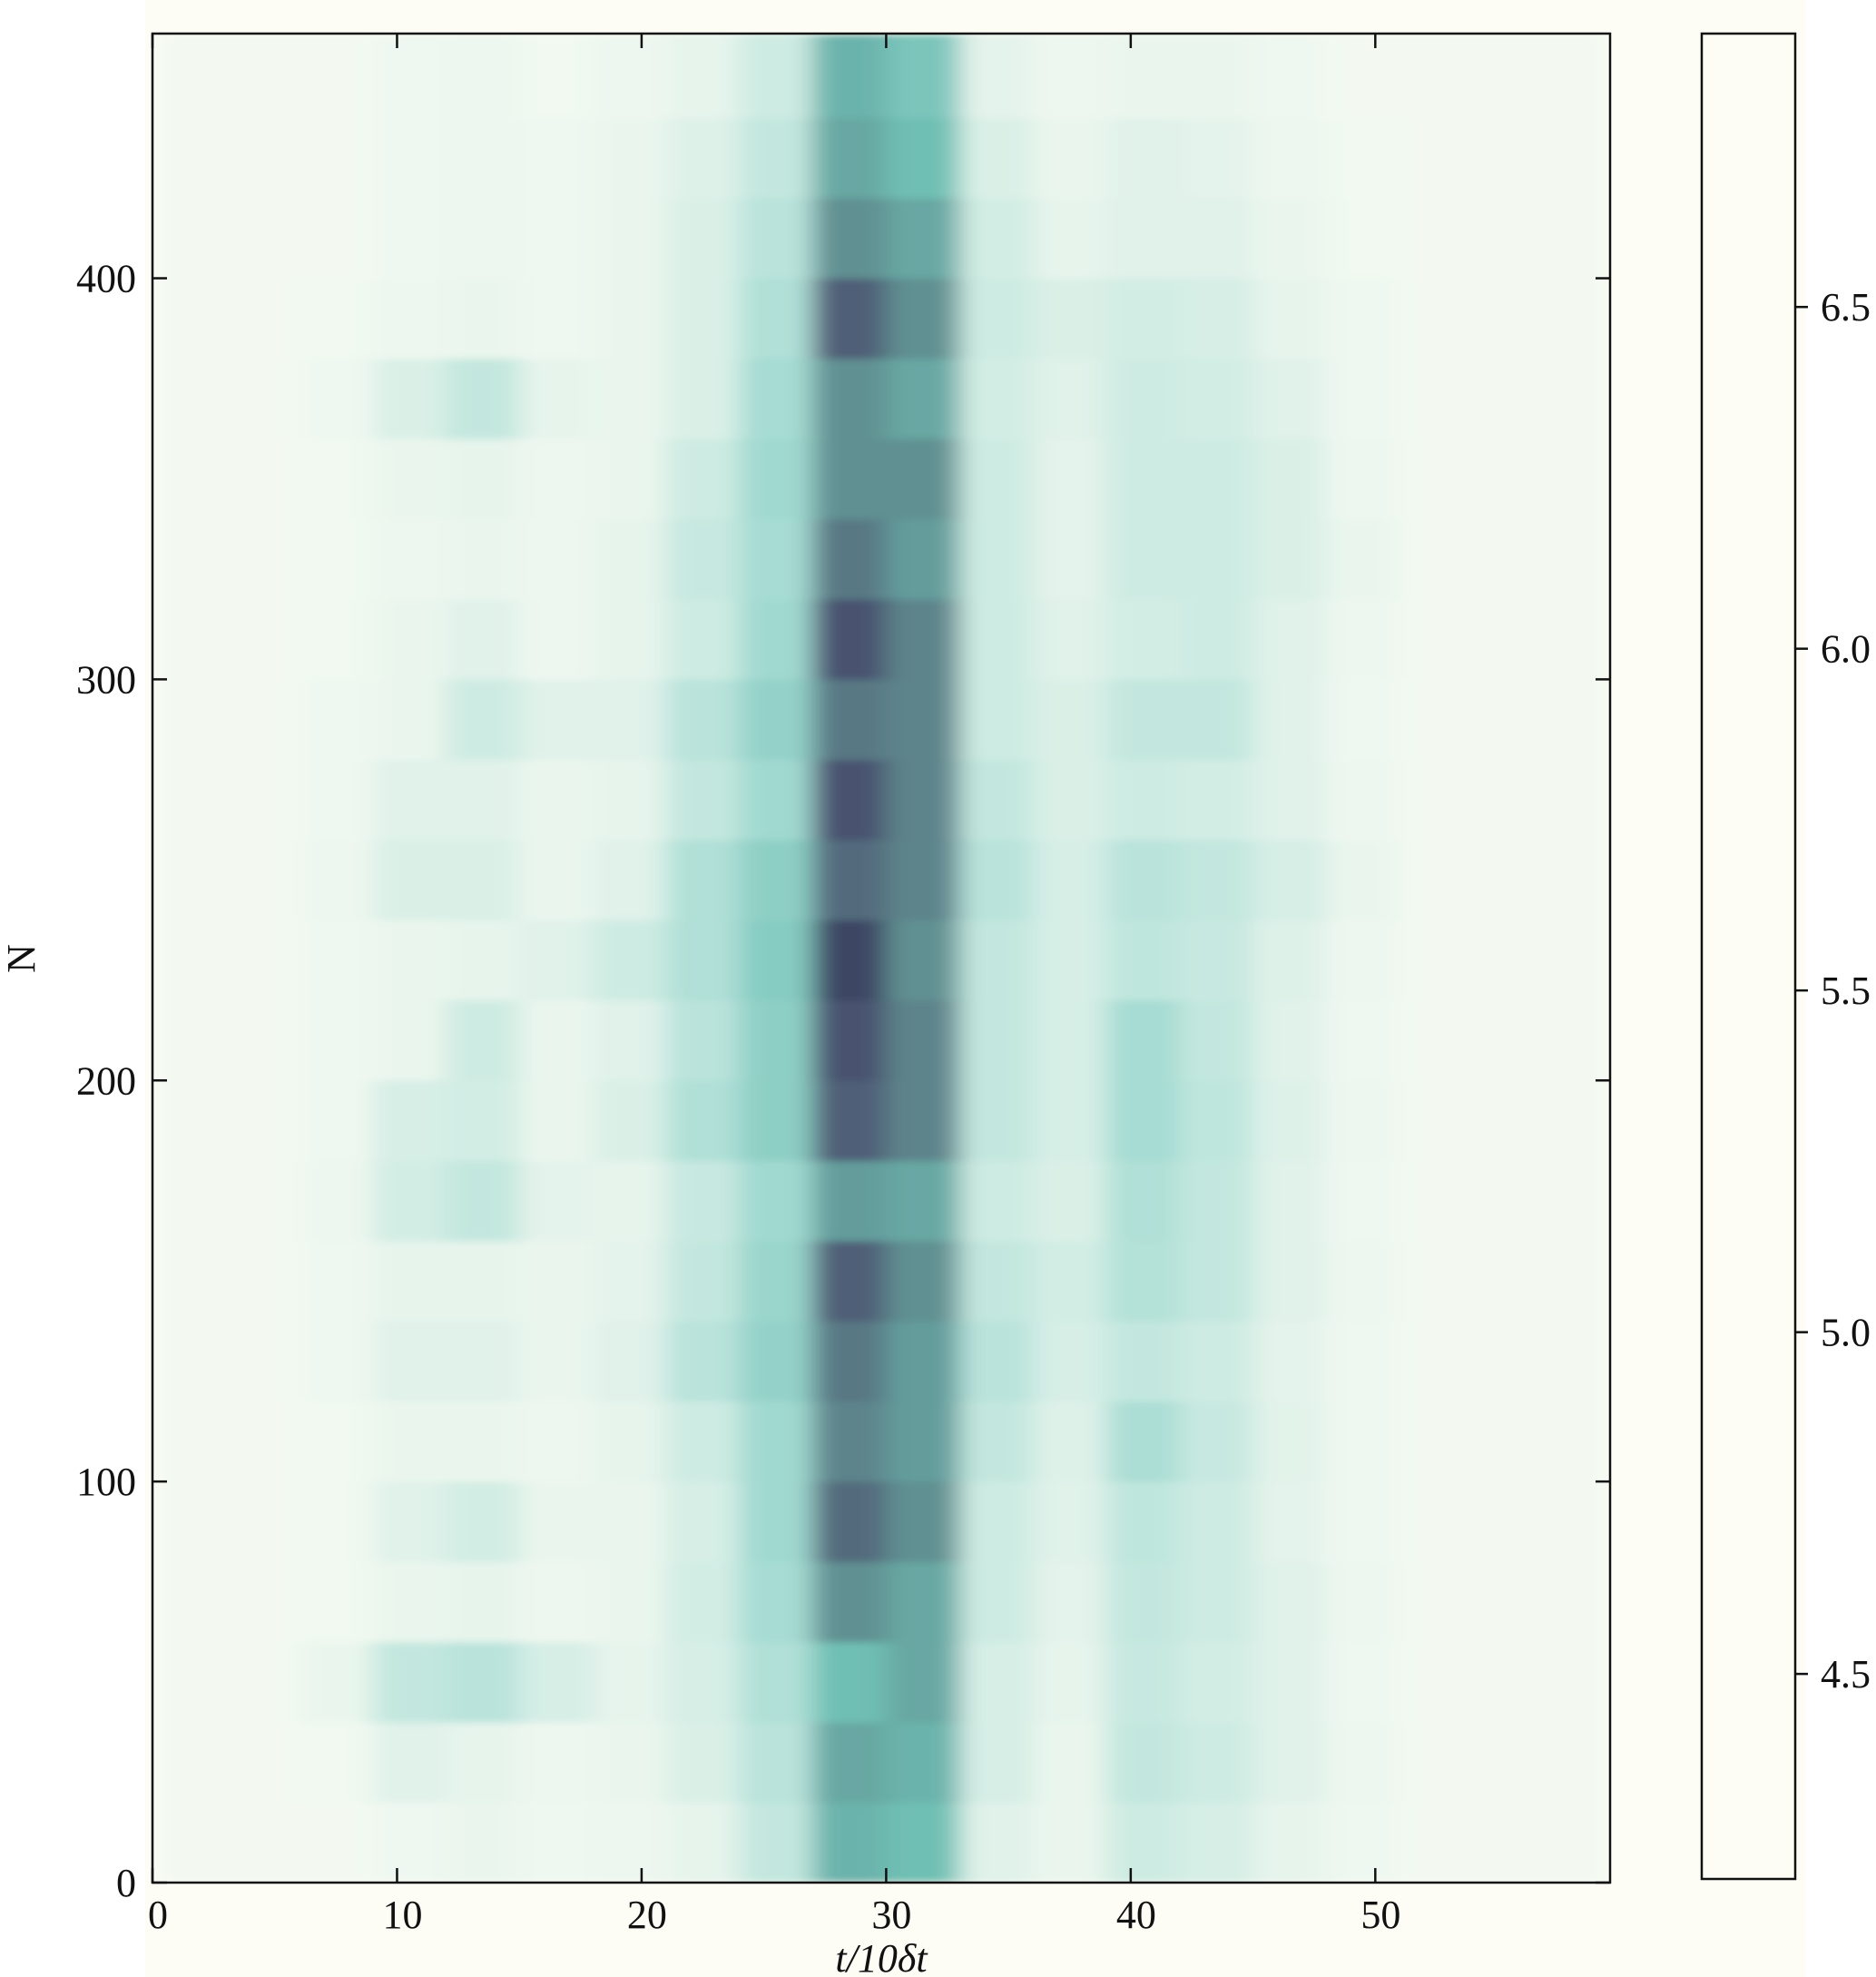  What do you see at coordinates (1846, 1675) in the screenshot?
I see `colorbar-tick-label: 4.5` at bounding box center [1846, 1675].